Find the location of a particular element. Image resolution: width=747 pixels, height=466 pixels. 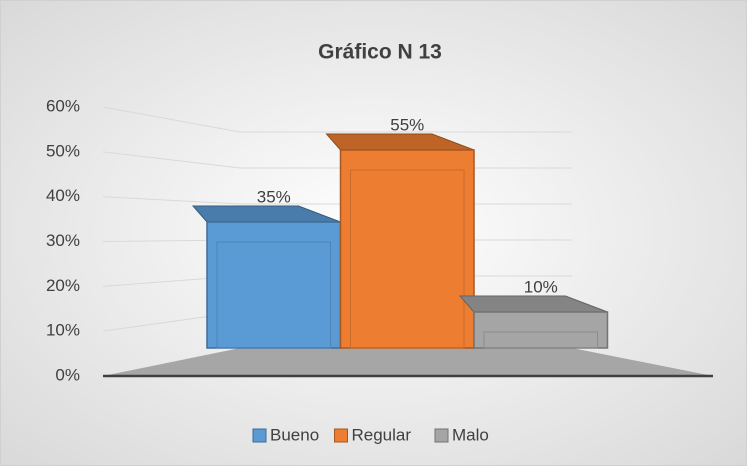

legend-label: Regular is located at coordinates (382, 434).